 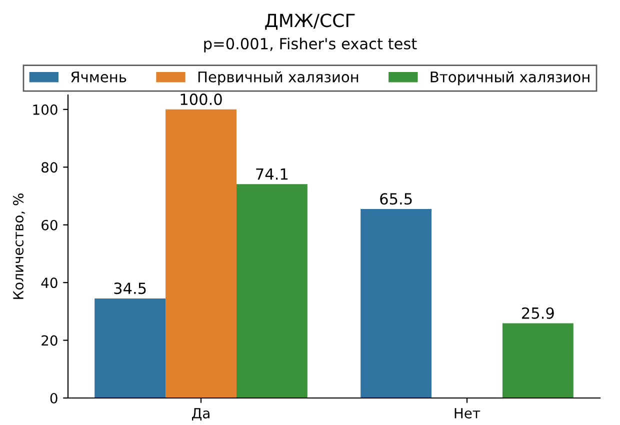 I want to click on data-label: 65.5, so click(x=396, y=199).